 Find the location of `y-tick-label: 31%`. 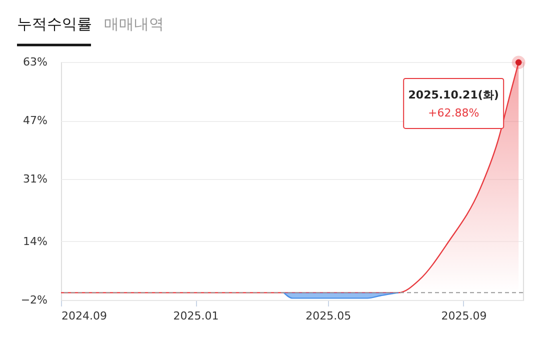

y-tick-label: 31% is located at coordinates (35, 179).